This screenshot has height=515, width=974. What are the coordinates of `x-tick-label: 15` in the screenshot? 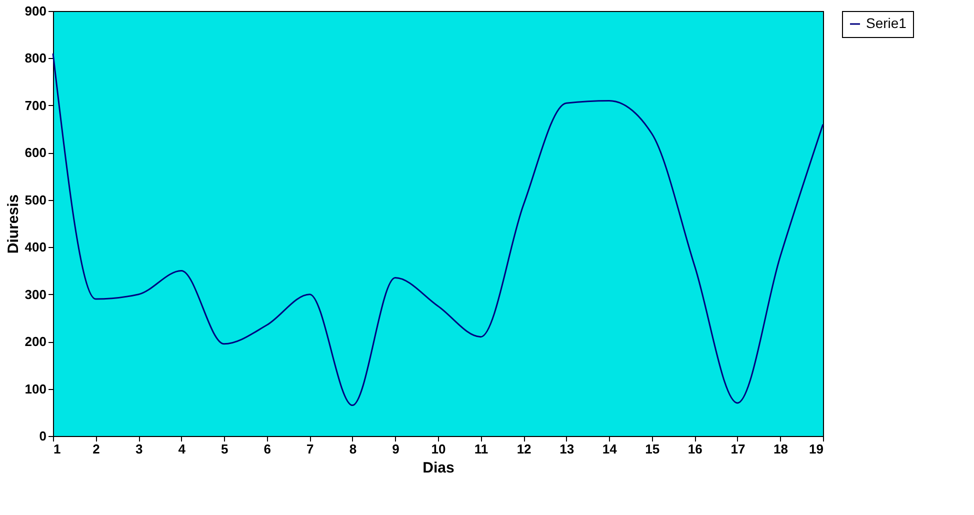 It's located at (652, 449).